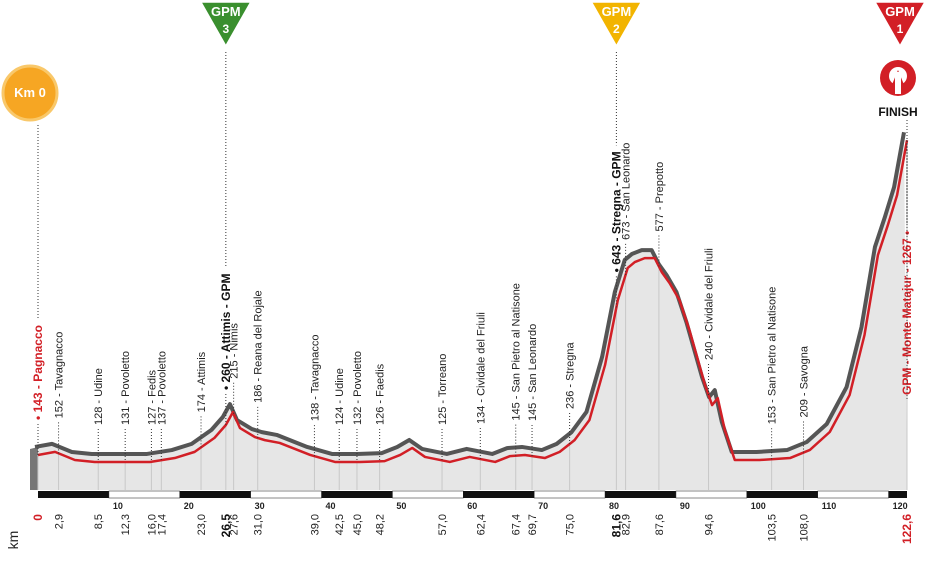 This screenshot has width=925, height=566. Describe the element at coordinates (710, 524) in the screenshot. I see `waypoint-km-label: 94,6` at that location.